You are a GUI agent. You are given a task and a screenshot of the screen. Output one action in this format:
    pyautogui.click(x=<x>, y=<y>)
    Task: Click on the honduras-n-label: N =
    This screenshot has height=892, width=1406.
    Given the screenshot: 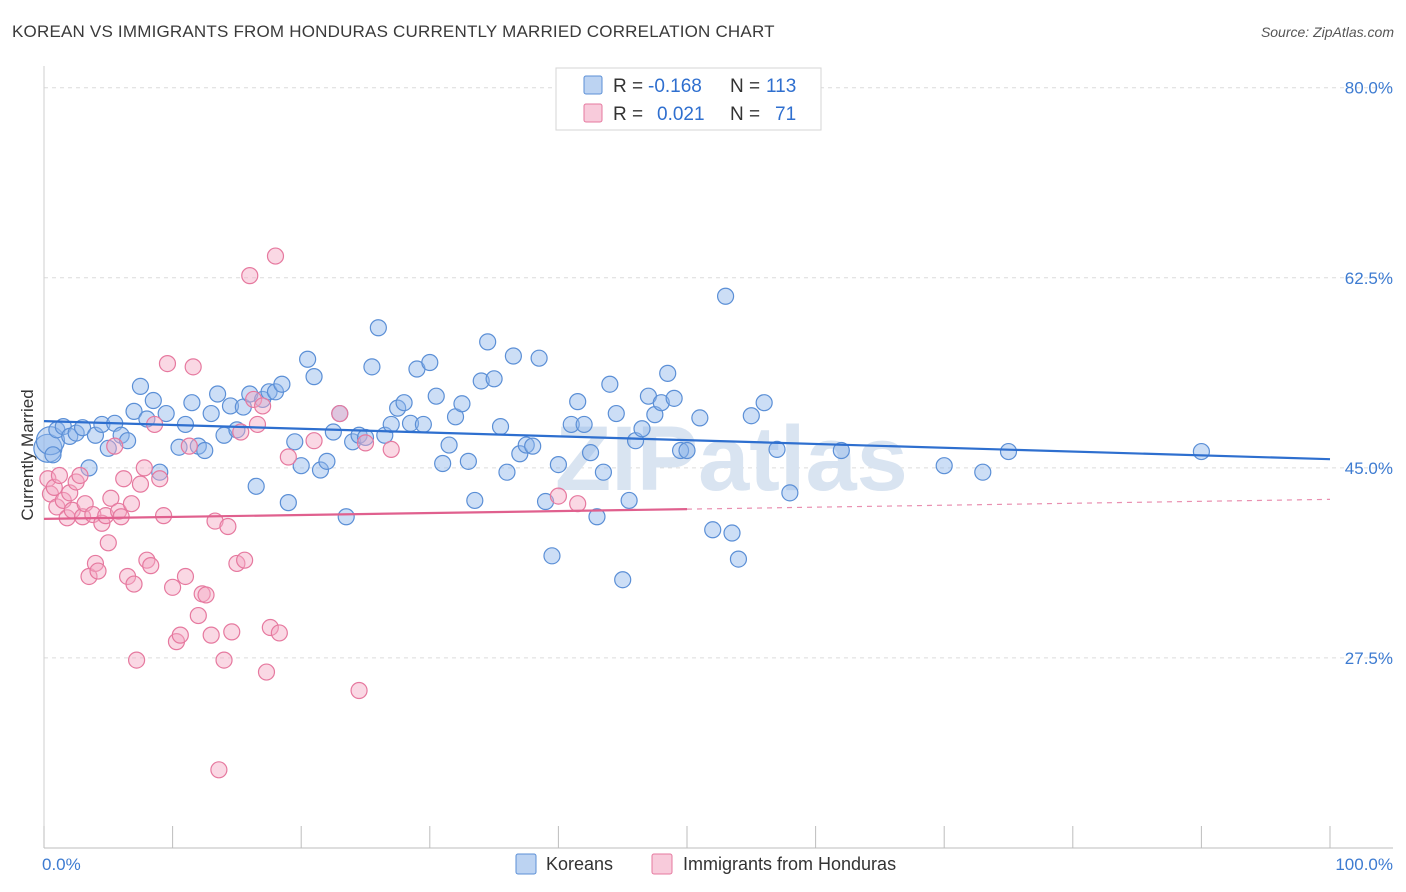 What is the action you would take?
    pyautogui.click(x=745, y=114)
    